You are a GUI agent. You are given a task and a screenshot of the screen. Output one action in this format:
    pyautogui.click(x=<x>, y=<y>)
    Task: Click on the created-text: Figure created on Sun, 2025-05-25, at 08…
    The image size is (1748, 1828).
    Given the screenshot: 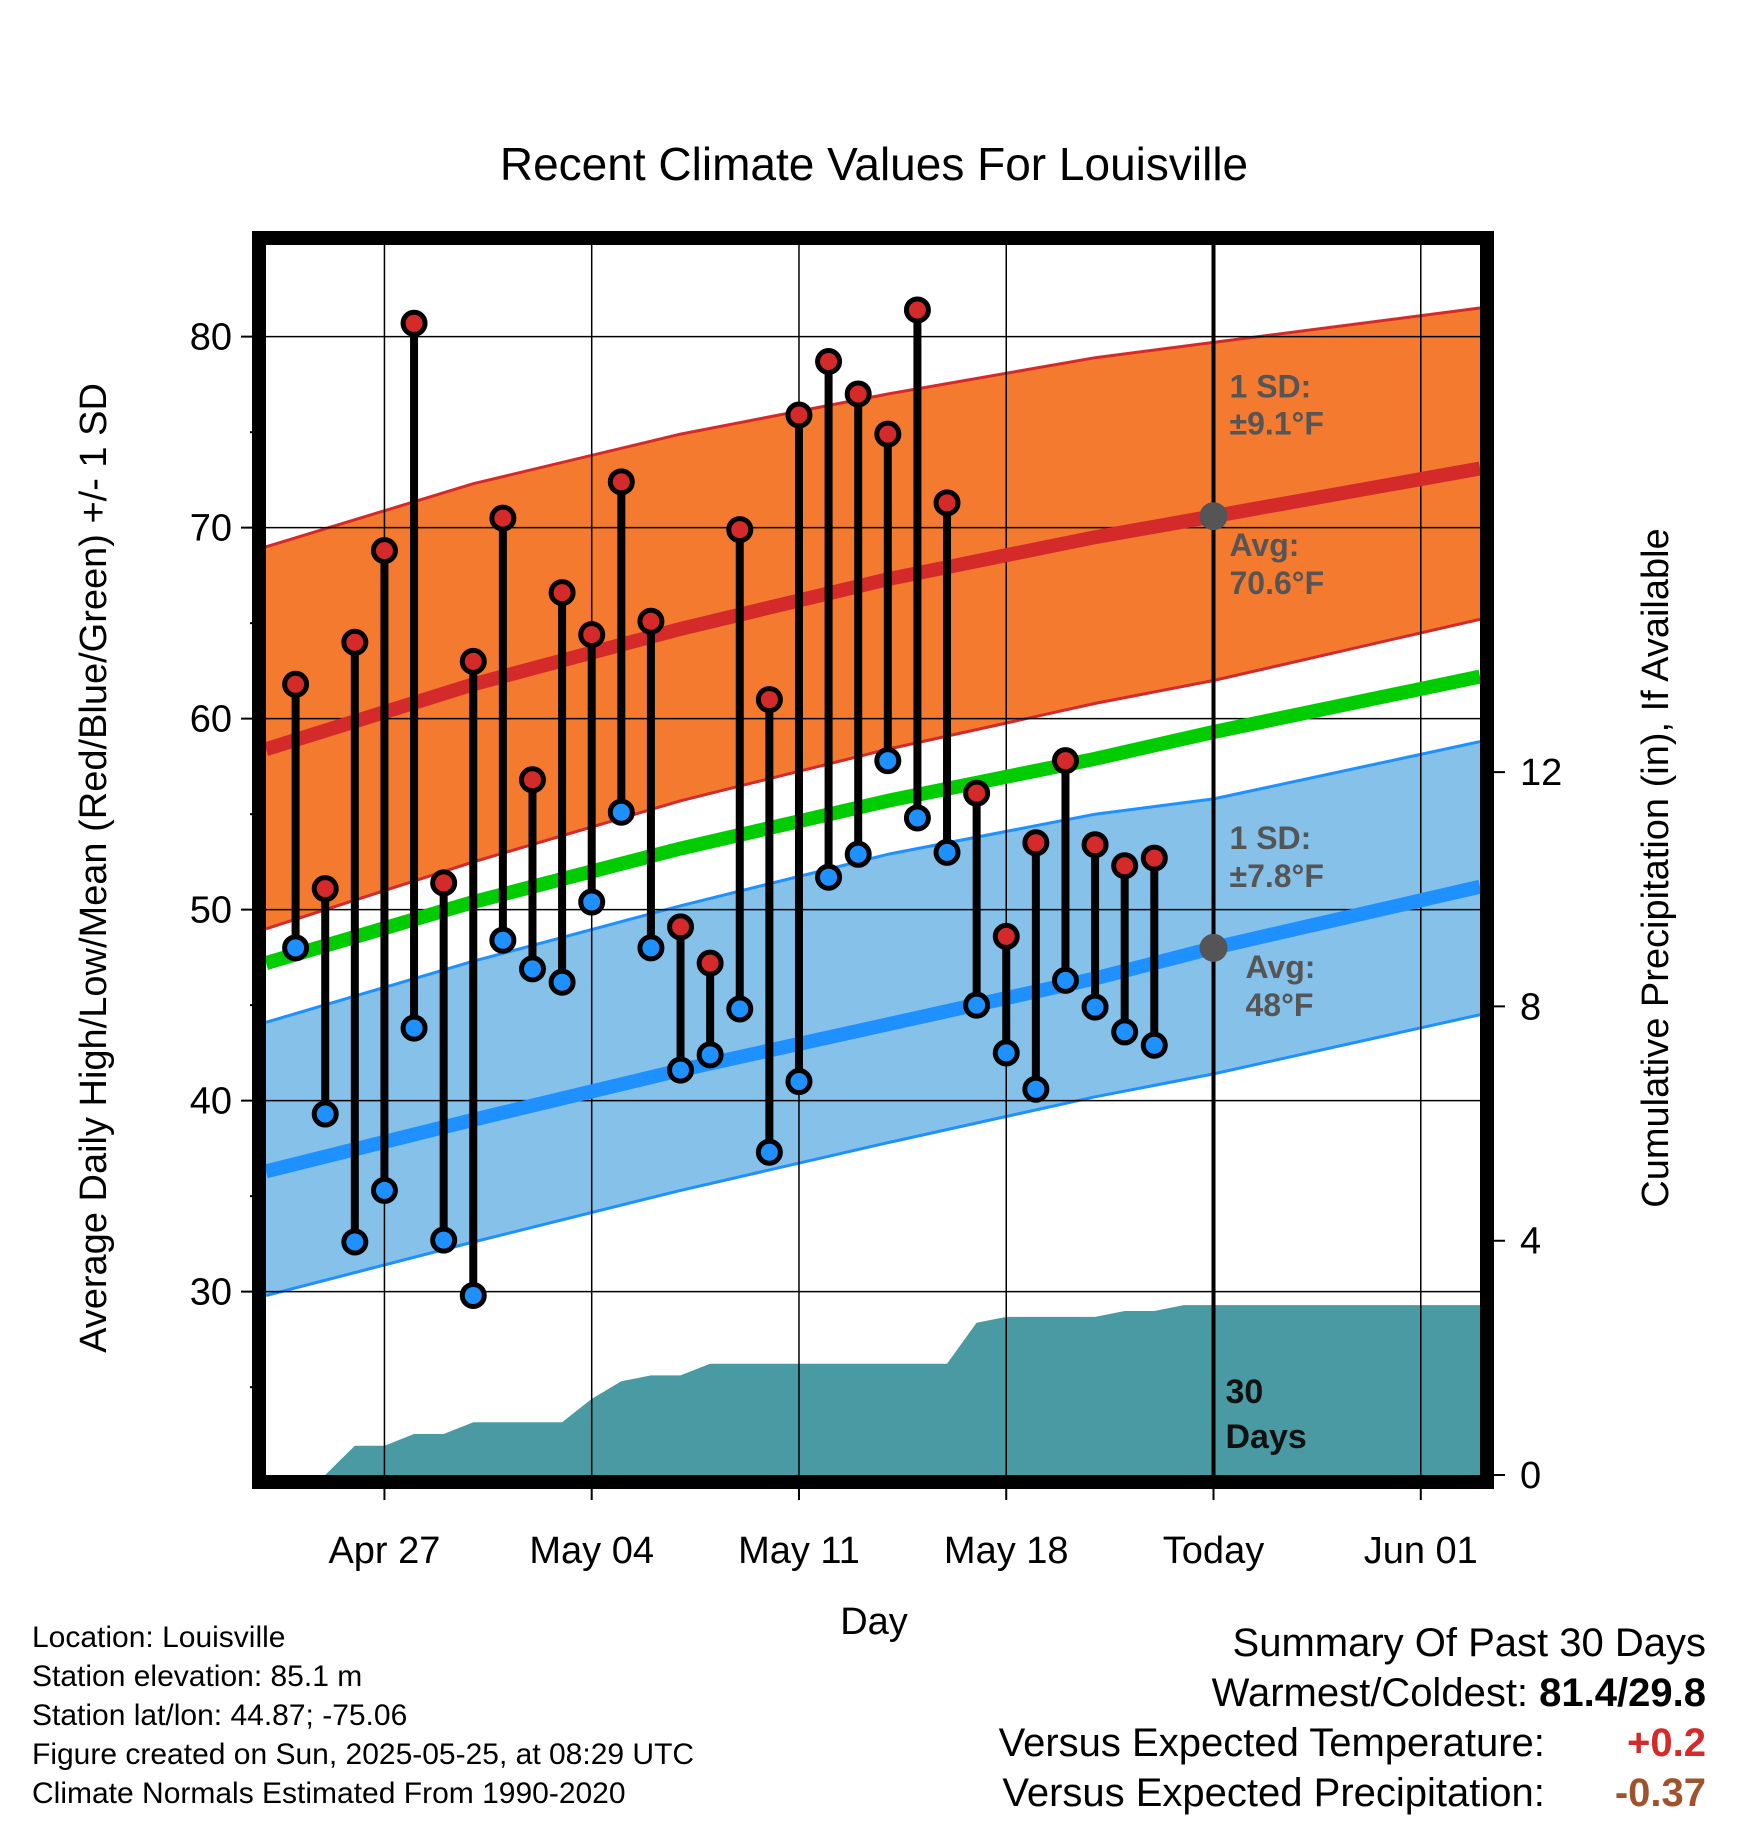 What is the action you would take?
    pyautogui.click(x=363, y=1754)
    